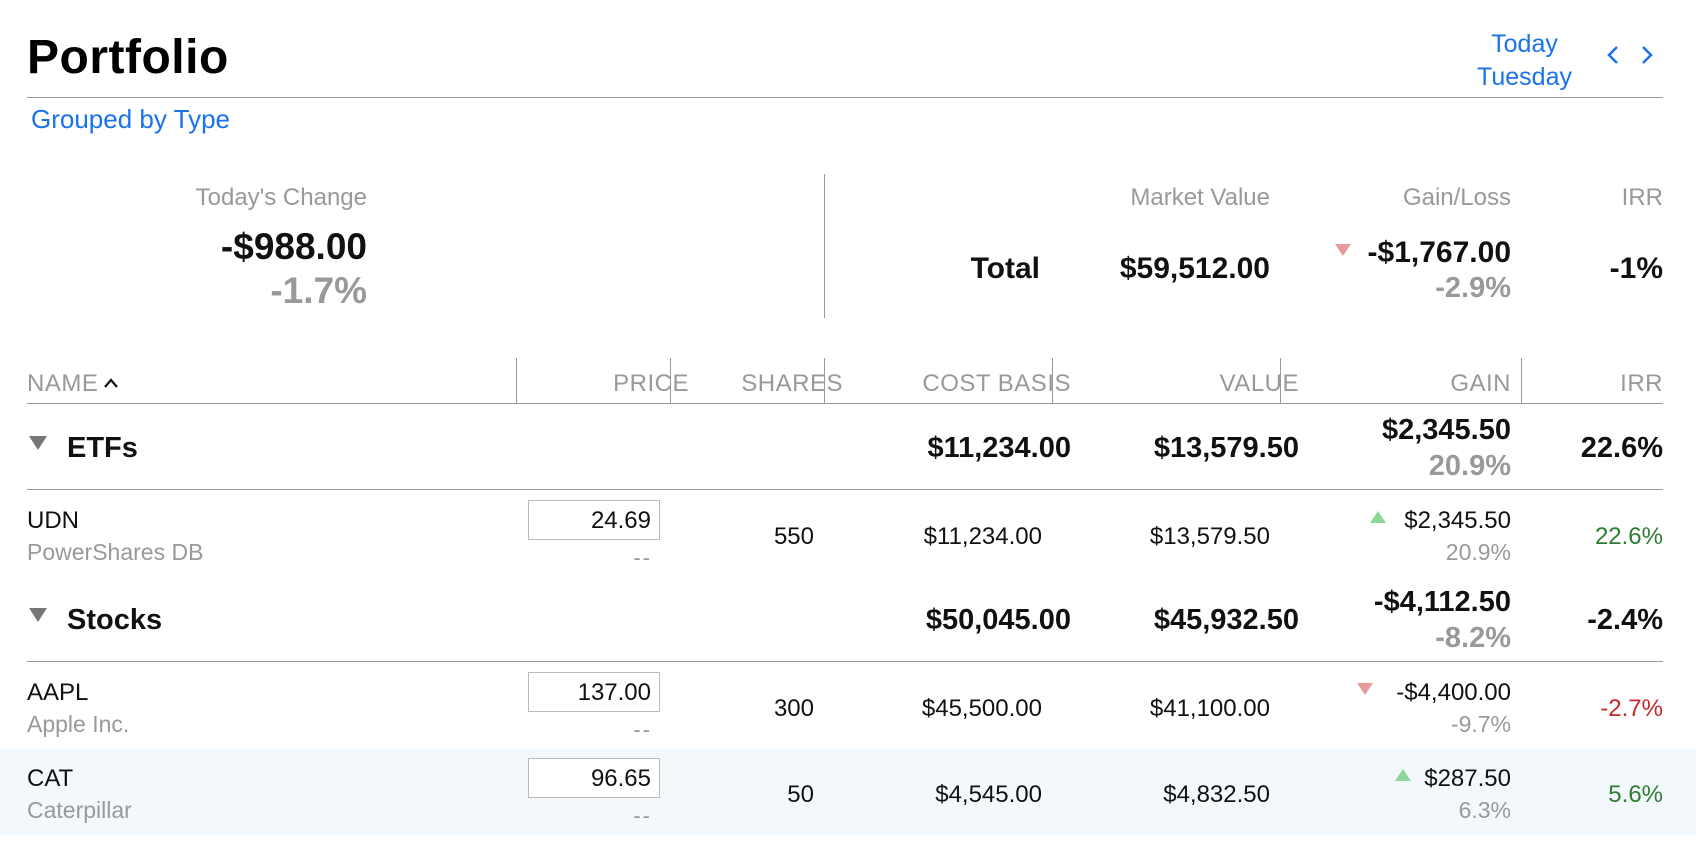 This screenshot has height=866, width=1696. What do you see at coordinates (996, 383) in the screenshot?
I see `column-header-cost-basis: COST BASIS` at bounding box center [996, 383].